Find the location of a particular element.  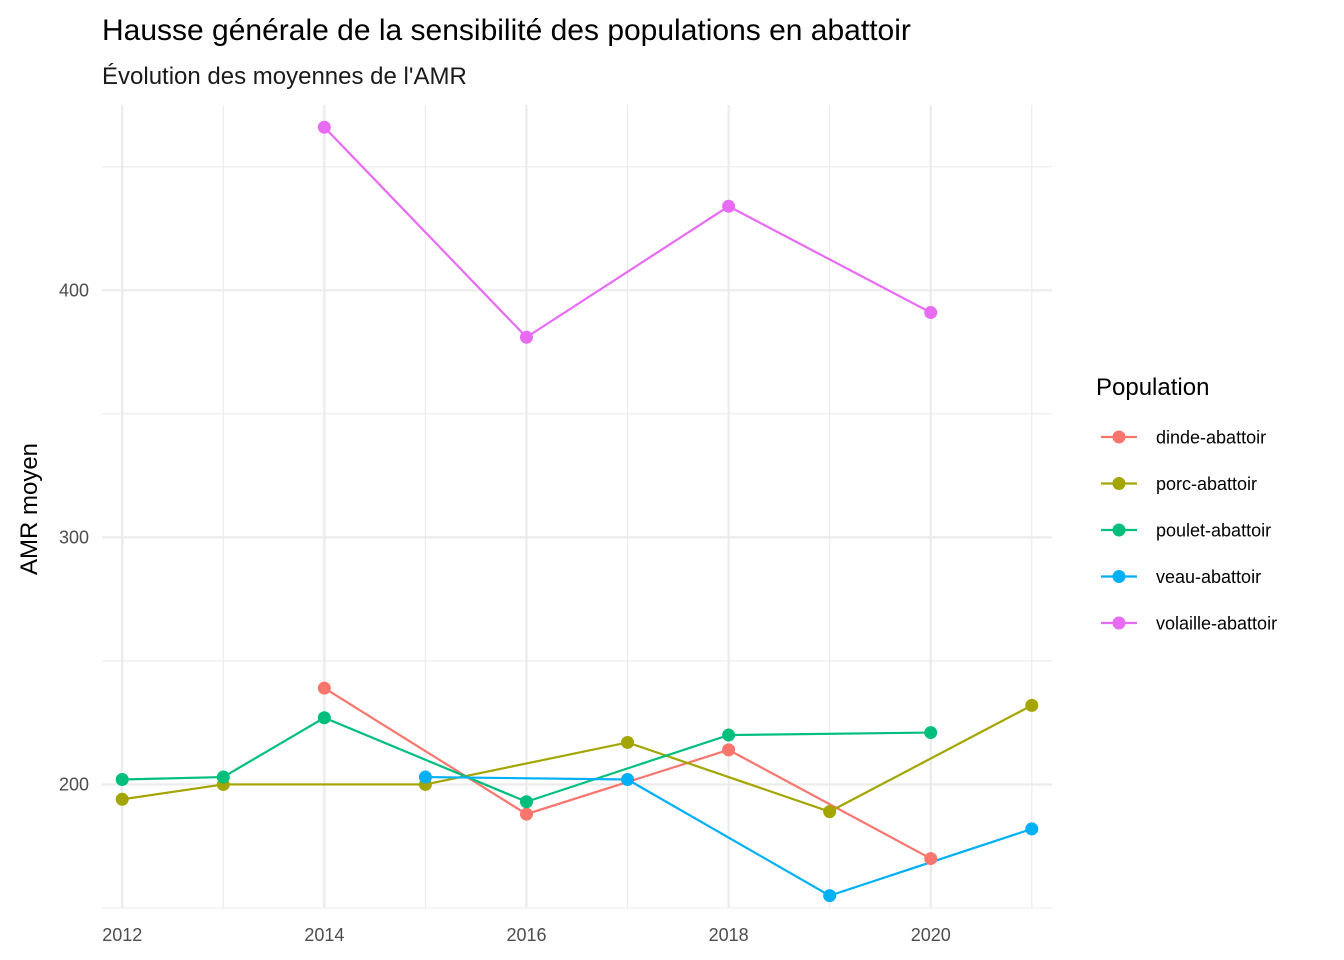

y-axis-label: AMR moyen is located at coordinates (29, 509).